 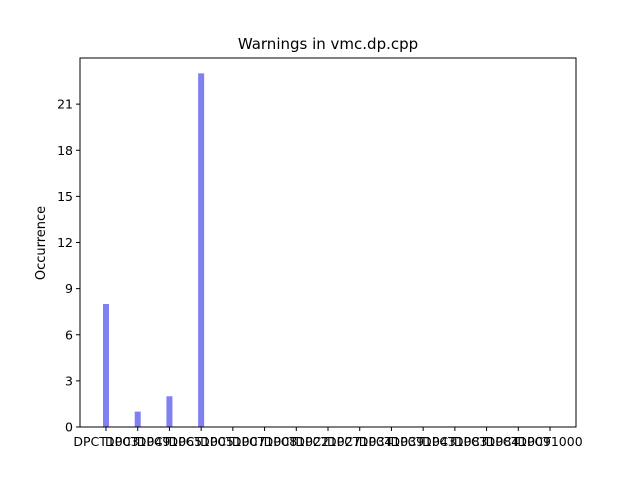 I want to click on y-tick-label: 18, so click(x=65, y=150).